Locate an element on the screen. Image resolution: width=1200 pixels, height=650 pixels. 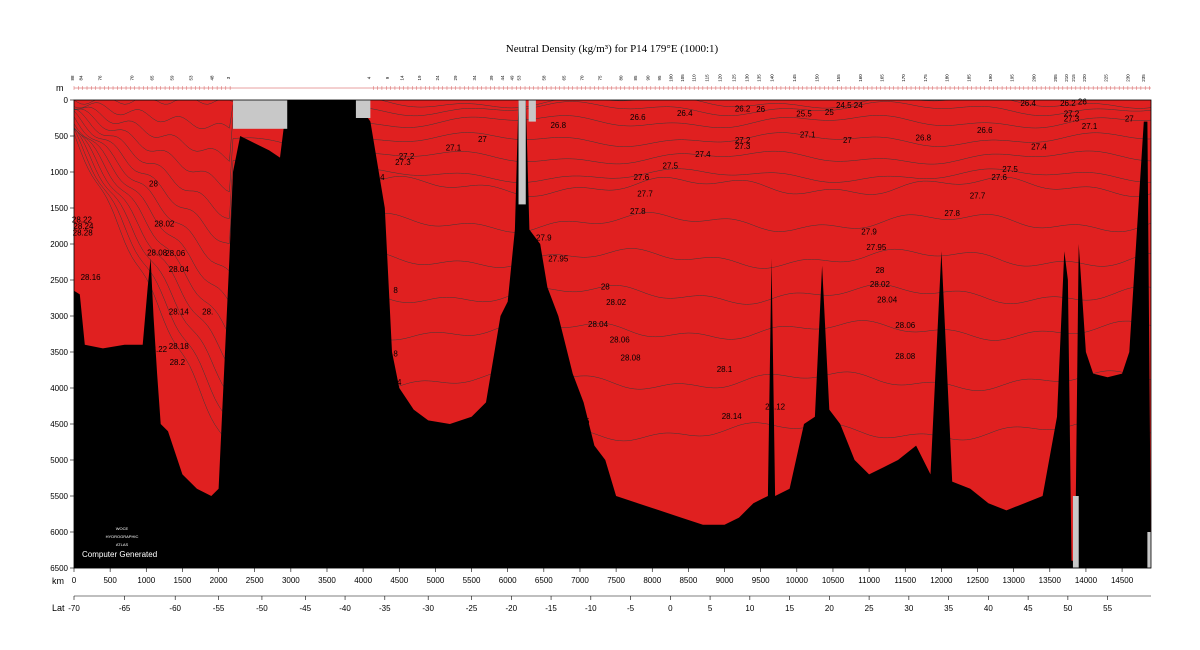
station-label: 53 is located at coordinates (191, 78).